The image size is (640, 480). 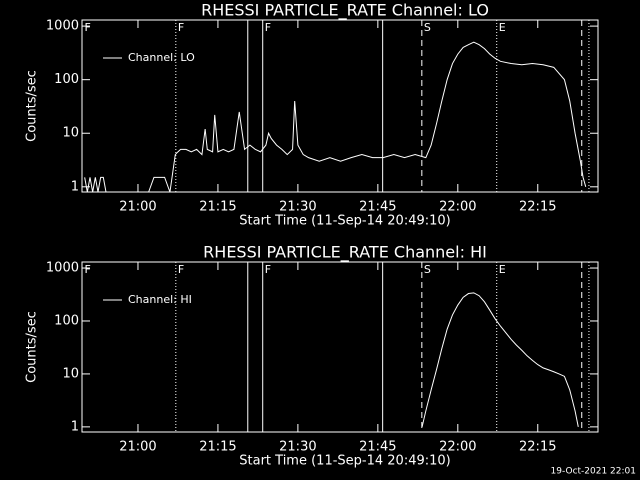 What do you see at coordinates (345, 253) in the screenshot?
I see `chart-title: RHESSI PARTICLE_RATE Channel: HI` at bounding box center [345, 253].